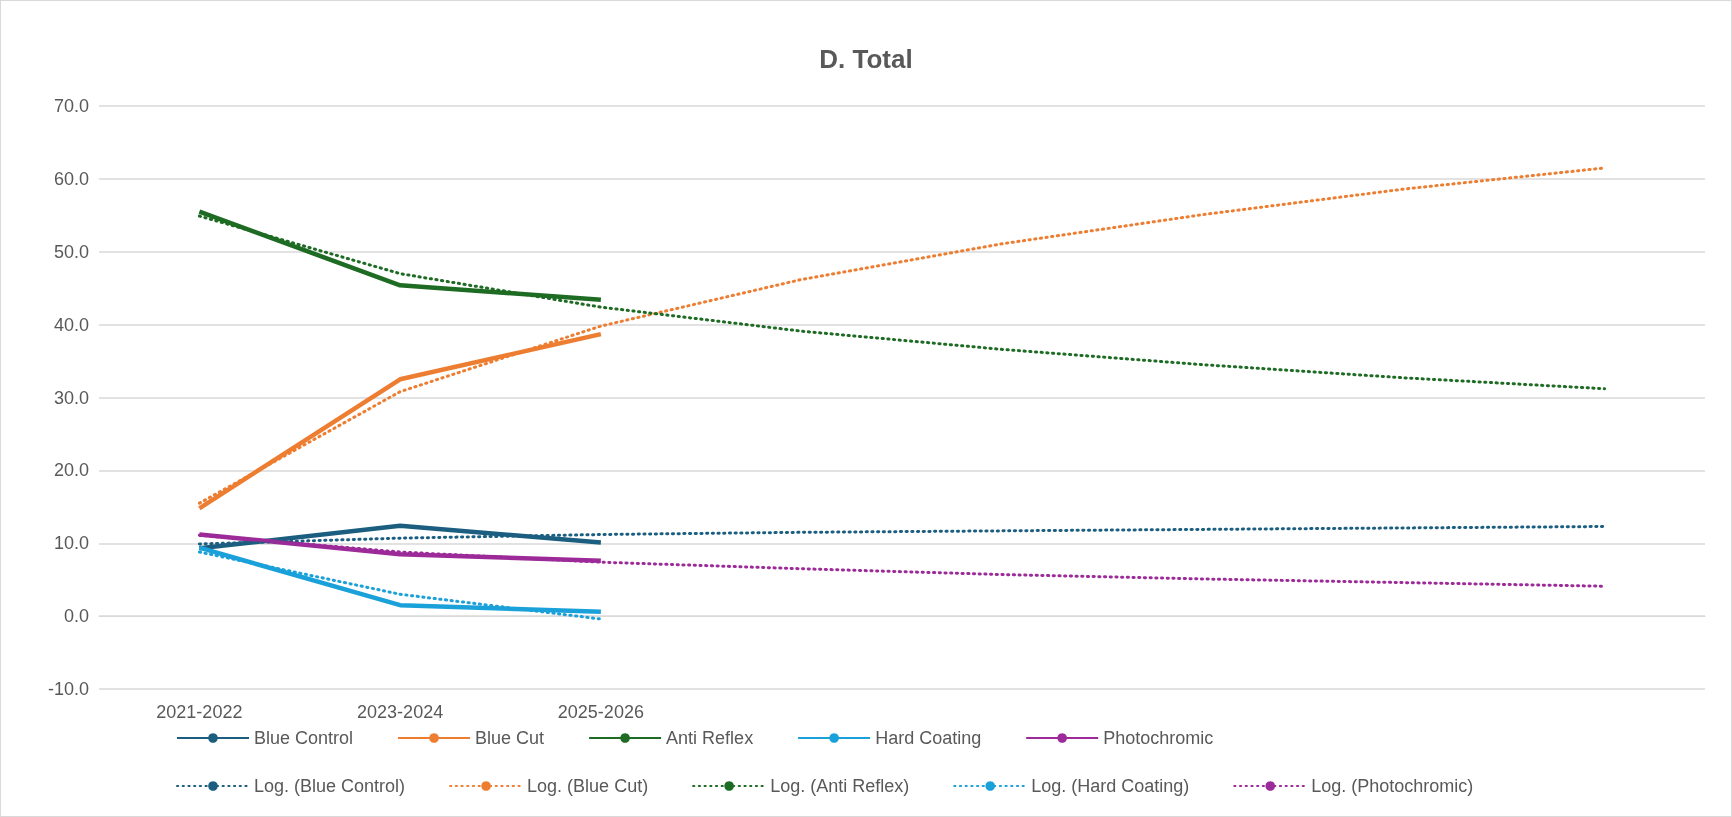 The image size is (1732, 817). Describe the element at coordinates (510, 738) in the screenshot. I see `legend-label: Blue Cut` at that location.